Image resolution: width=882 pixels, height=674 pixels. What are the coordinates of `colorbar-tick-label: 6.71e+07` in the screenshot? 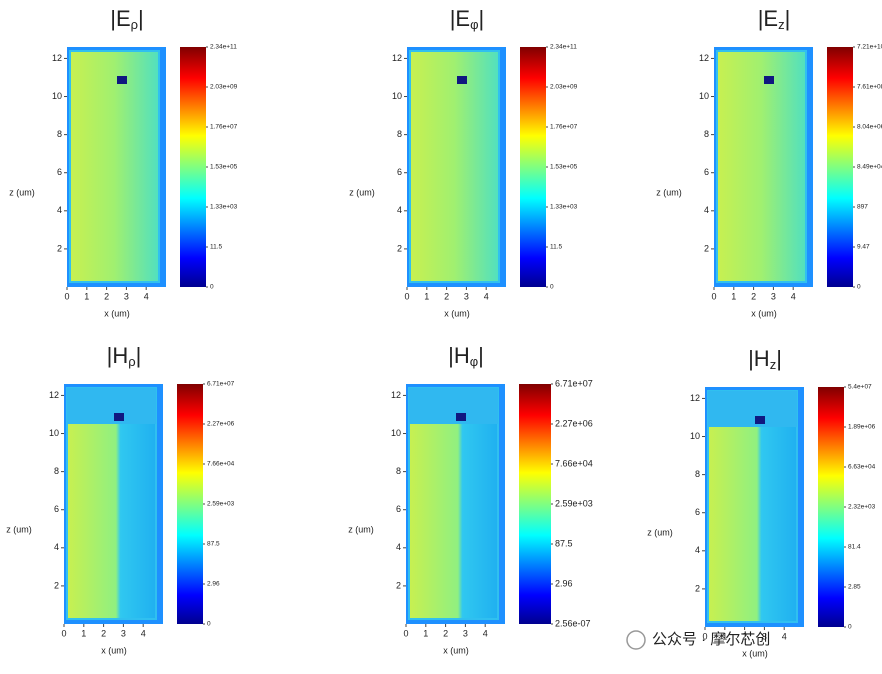 It's located at (221, 384).